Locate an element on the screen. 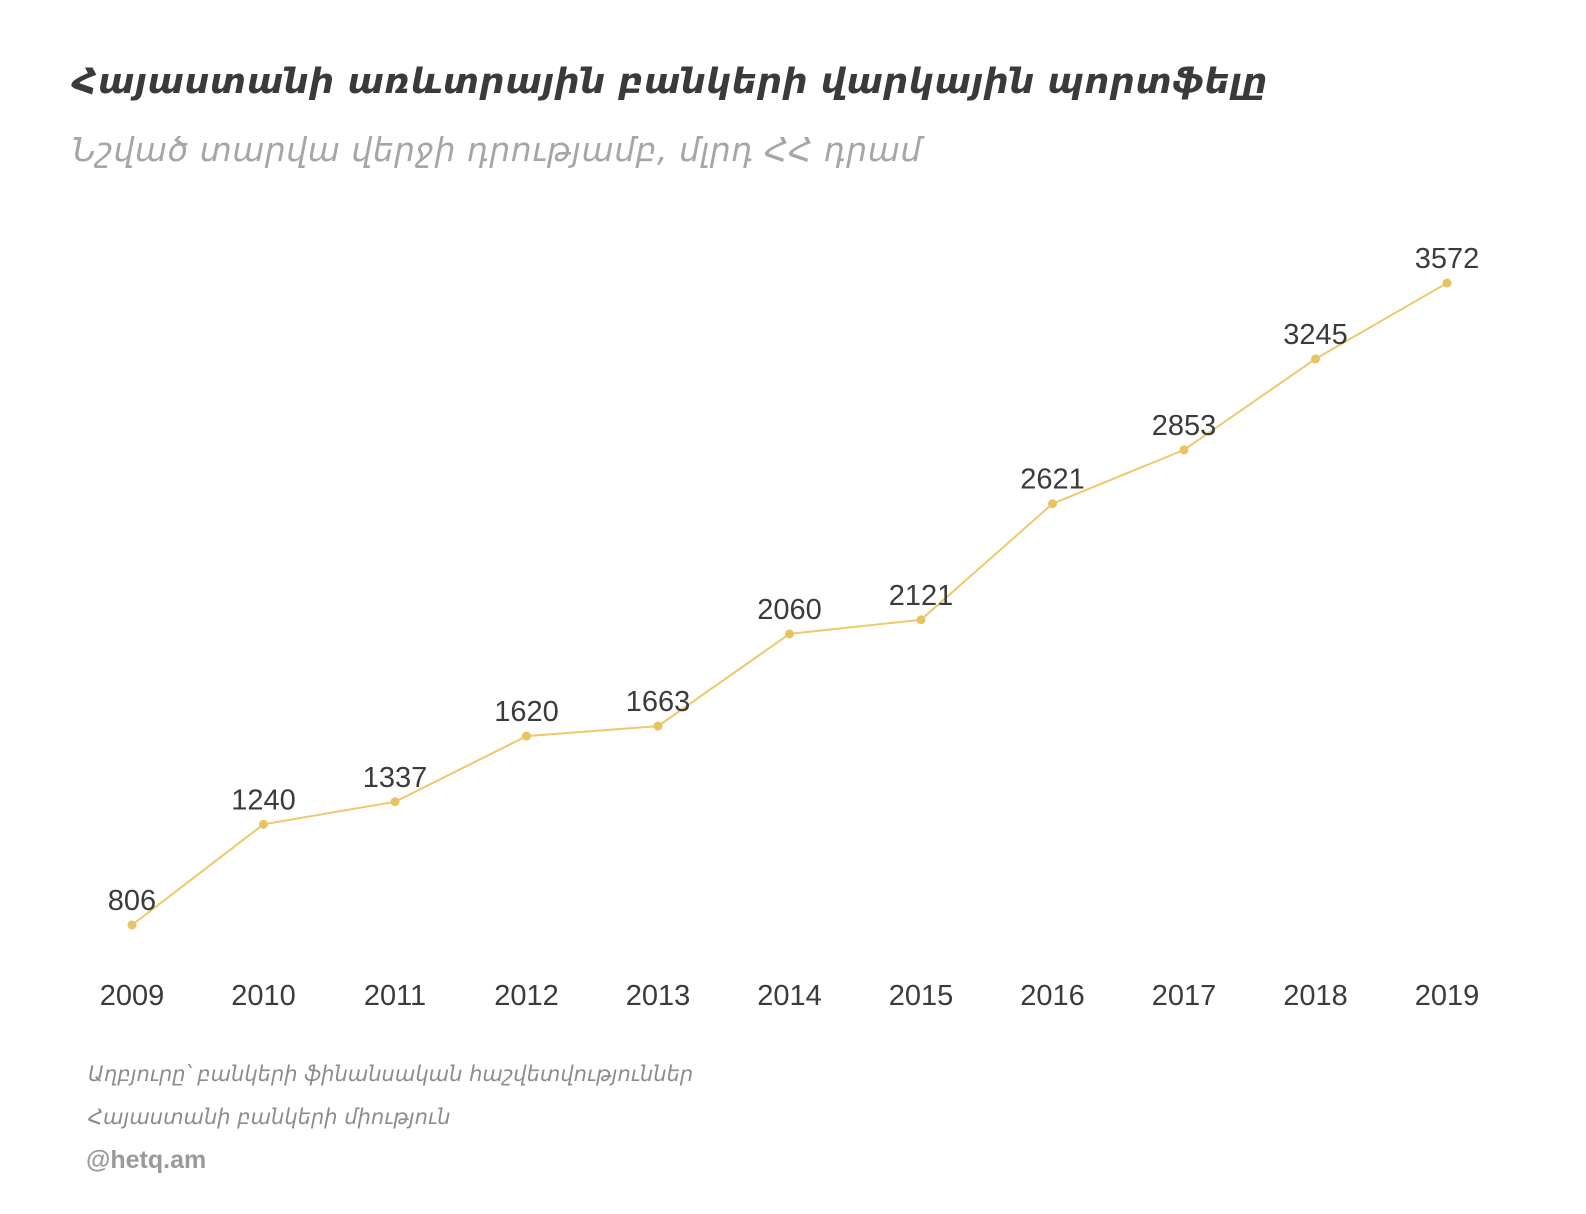 The height and width of the screenshot is (1214, 1586). x-tick-label-2010: 2010 is located at coordinates (263, 996).